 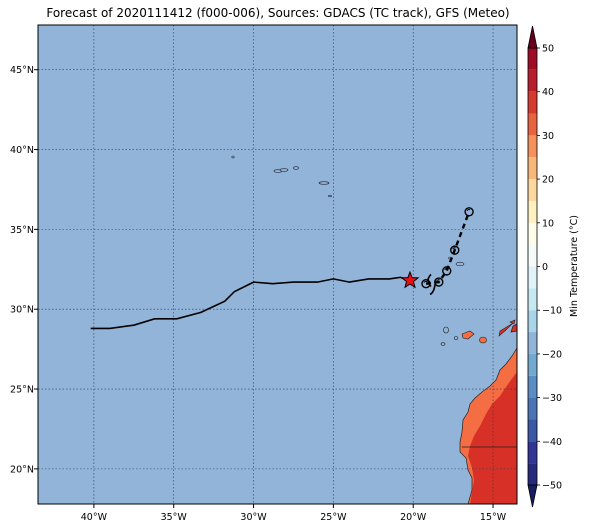 What do you see at coordinates (574, 266) in the screenshot?
I see `colorbar-label: Min Temperature (°C)` at bounding box center [574, 266].